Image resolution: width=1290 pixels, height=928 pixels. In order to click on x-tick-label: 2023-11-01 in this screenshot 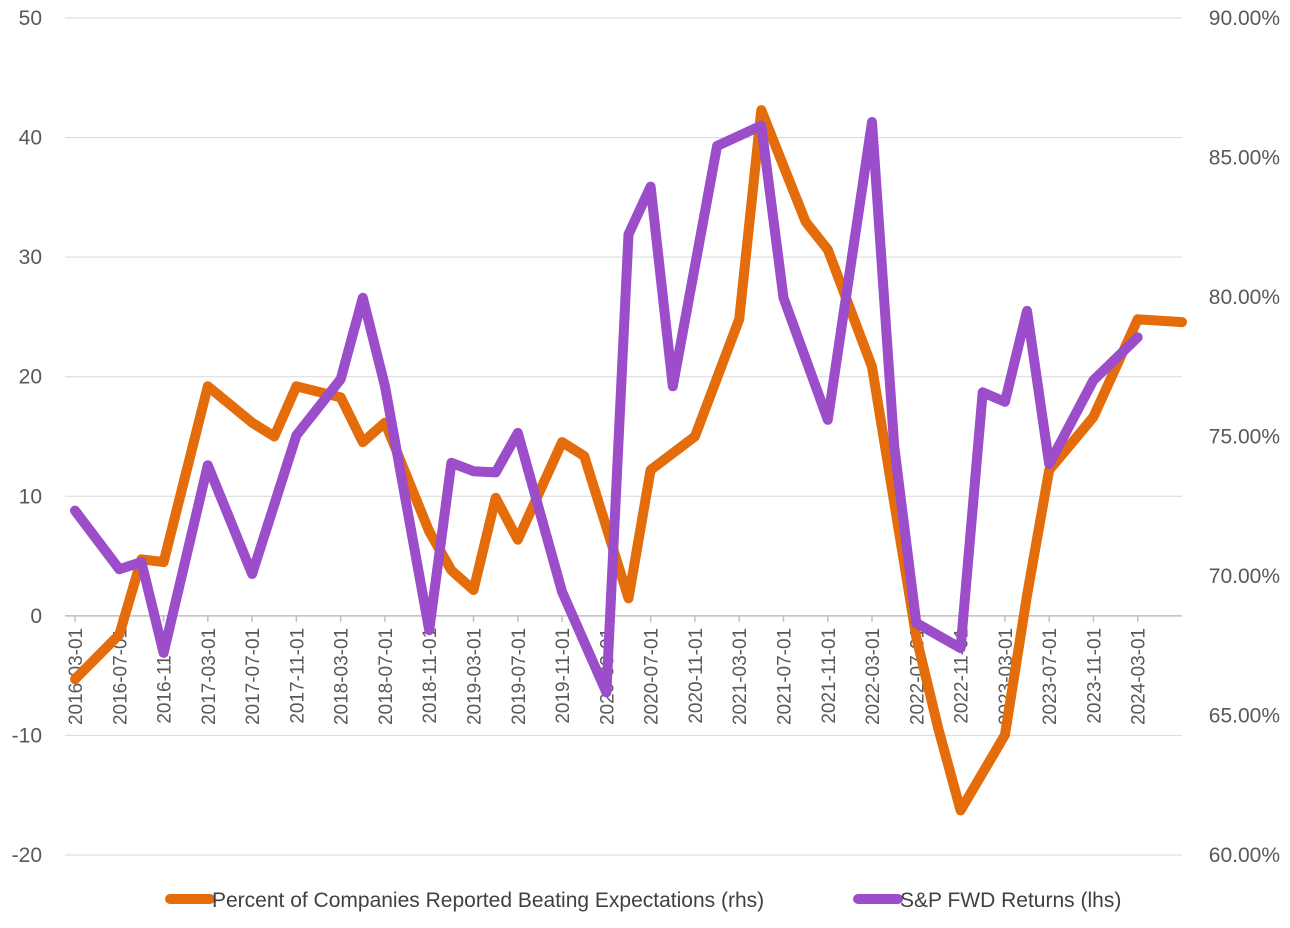, I will do `click(1094, 676)`.